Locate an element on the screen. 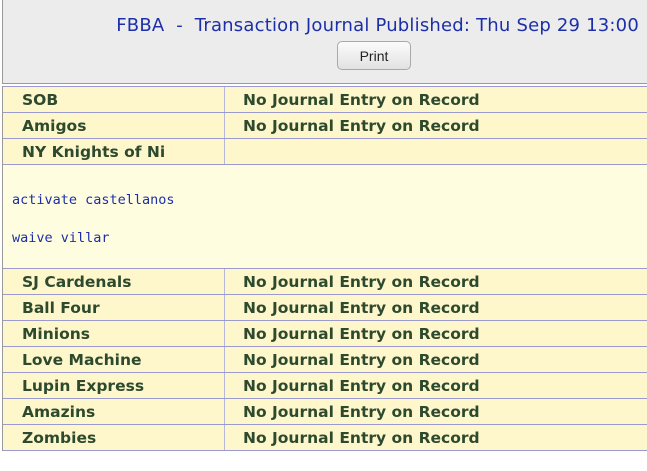 The width and height of the screenshot is (647, 471). table-row: Ball Four No Journal Entry on Record is located at coordinates (325, 308).